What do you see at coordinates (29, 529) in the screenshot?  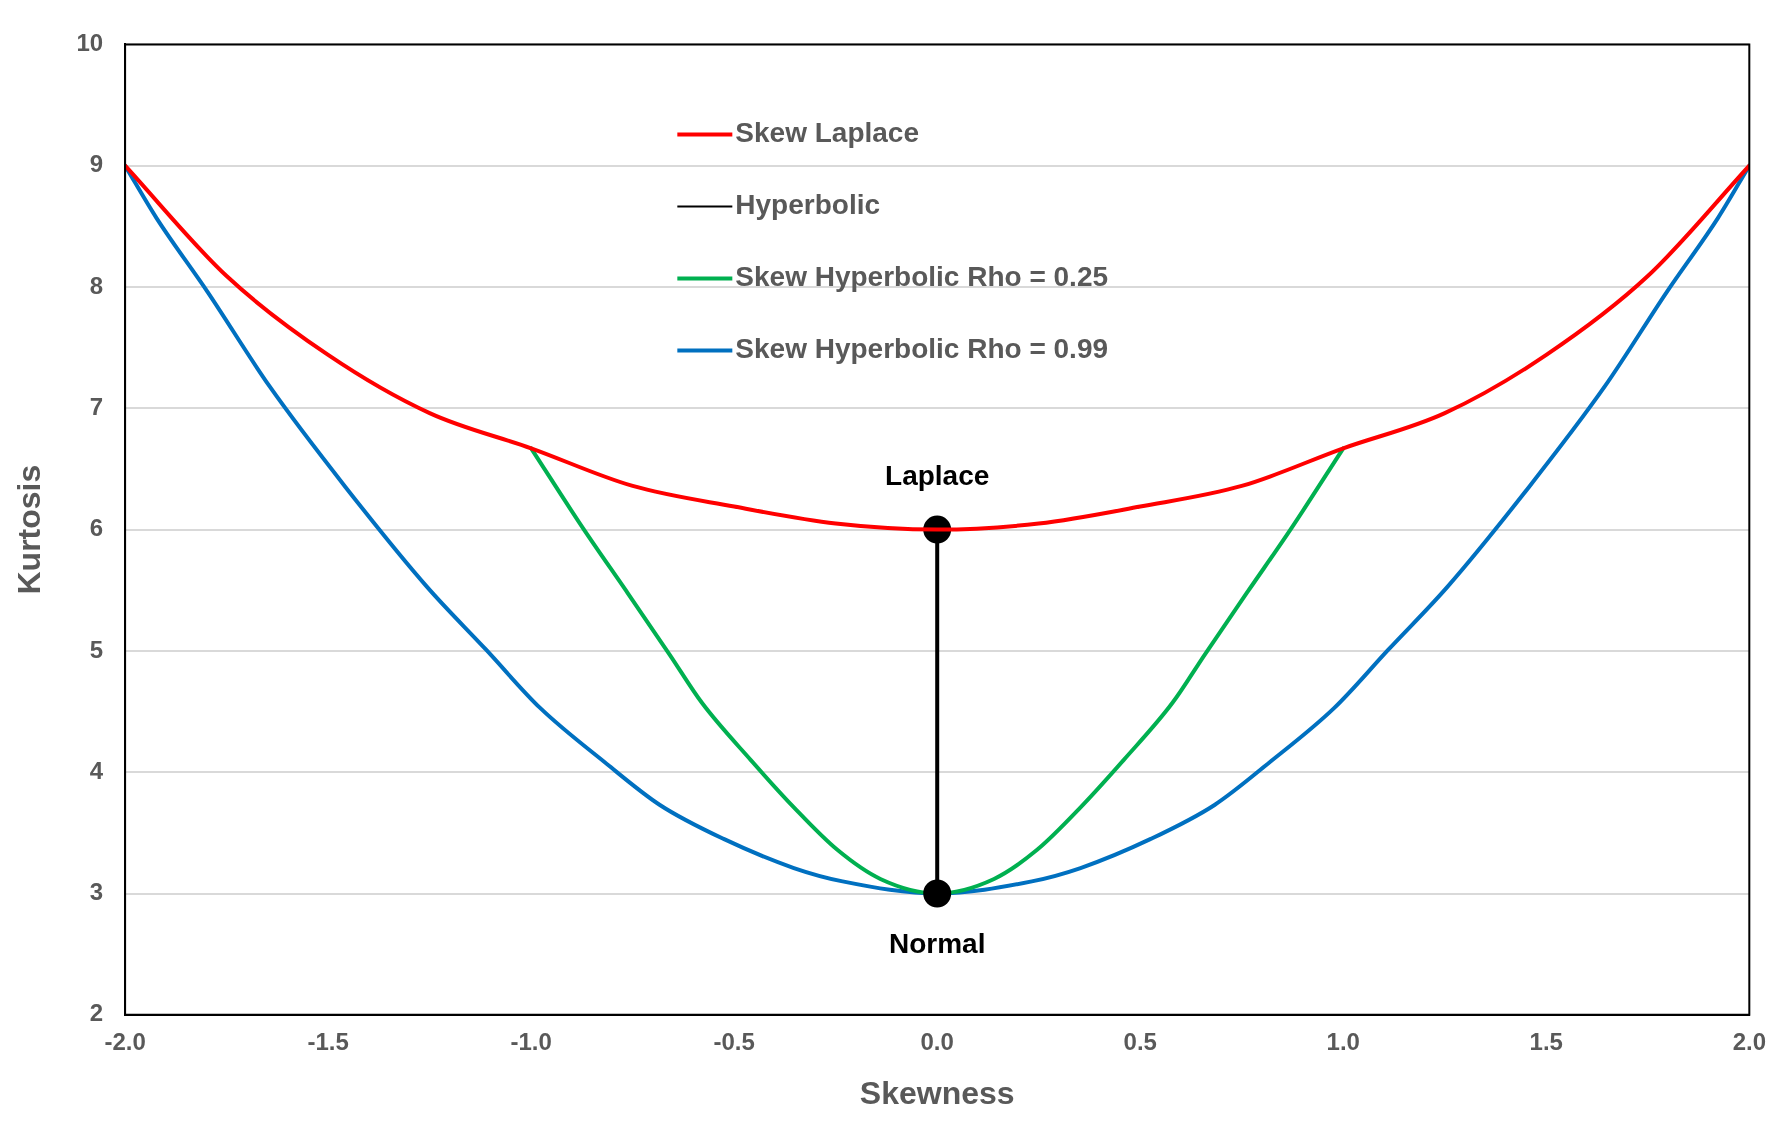 I see `y-axis-title: Kurtosis` at bounding box center [29, 529].